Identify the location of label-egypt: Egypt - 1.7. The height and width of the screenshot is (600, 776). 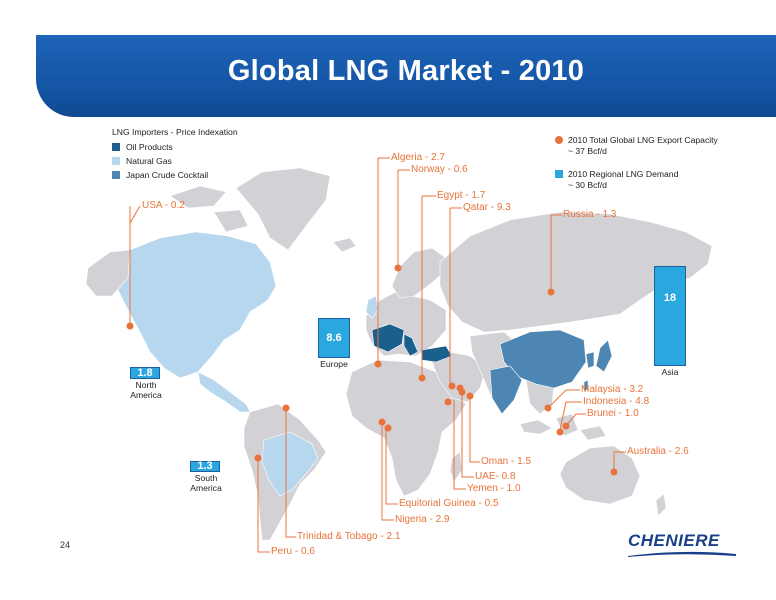
(461, 195).